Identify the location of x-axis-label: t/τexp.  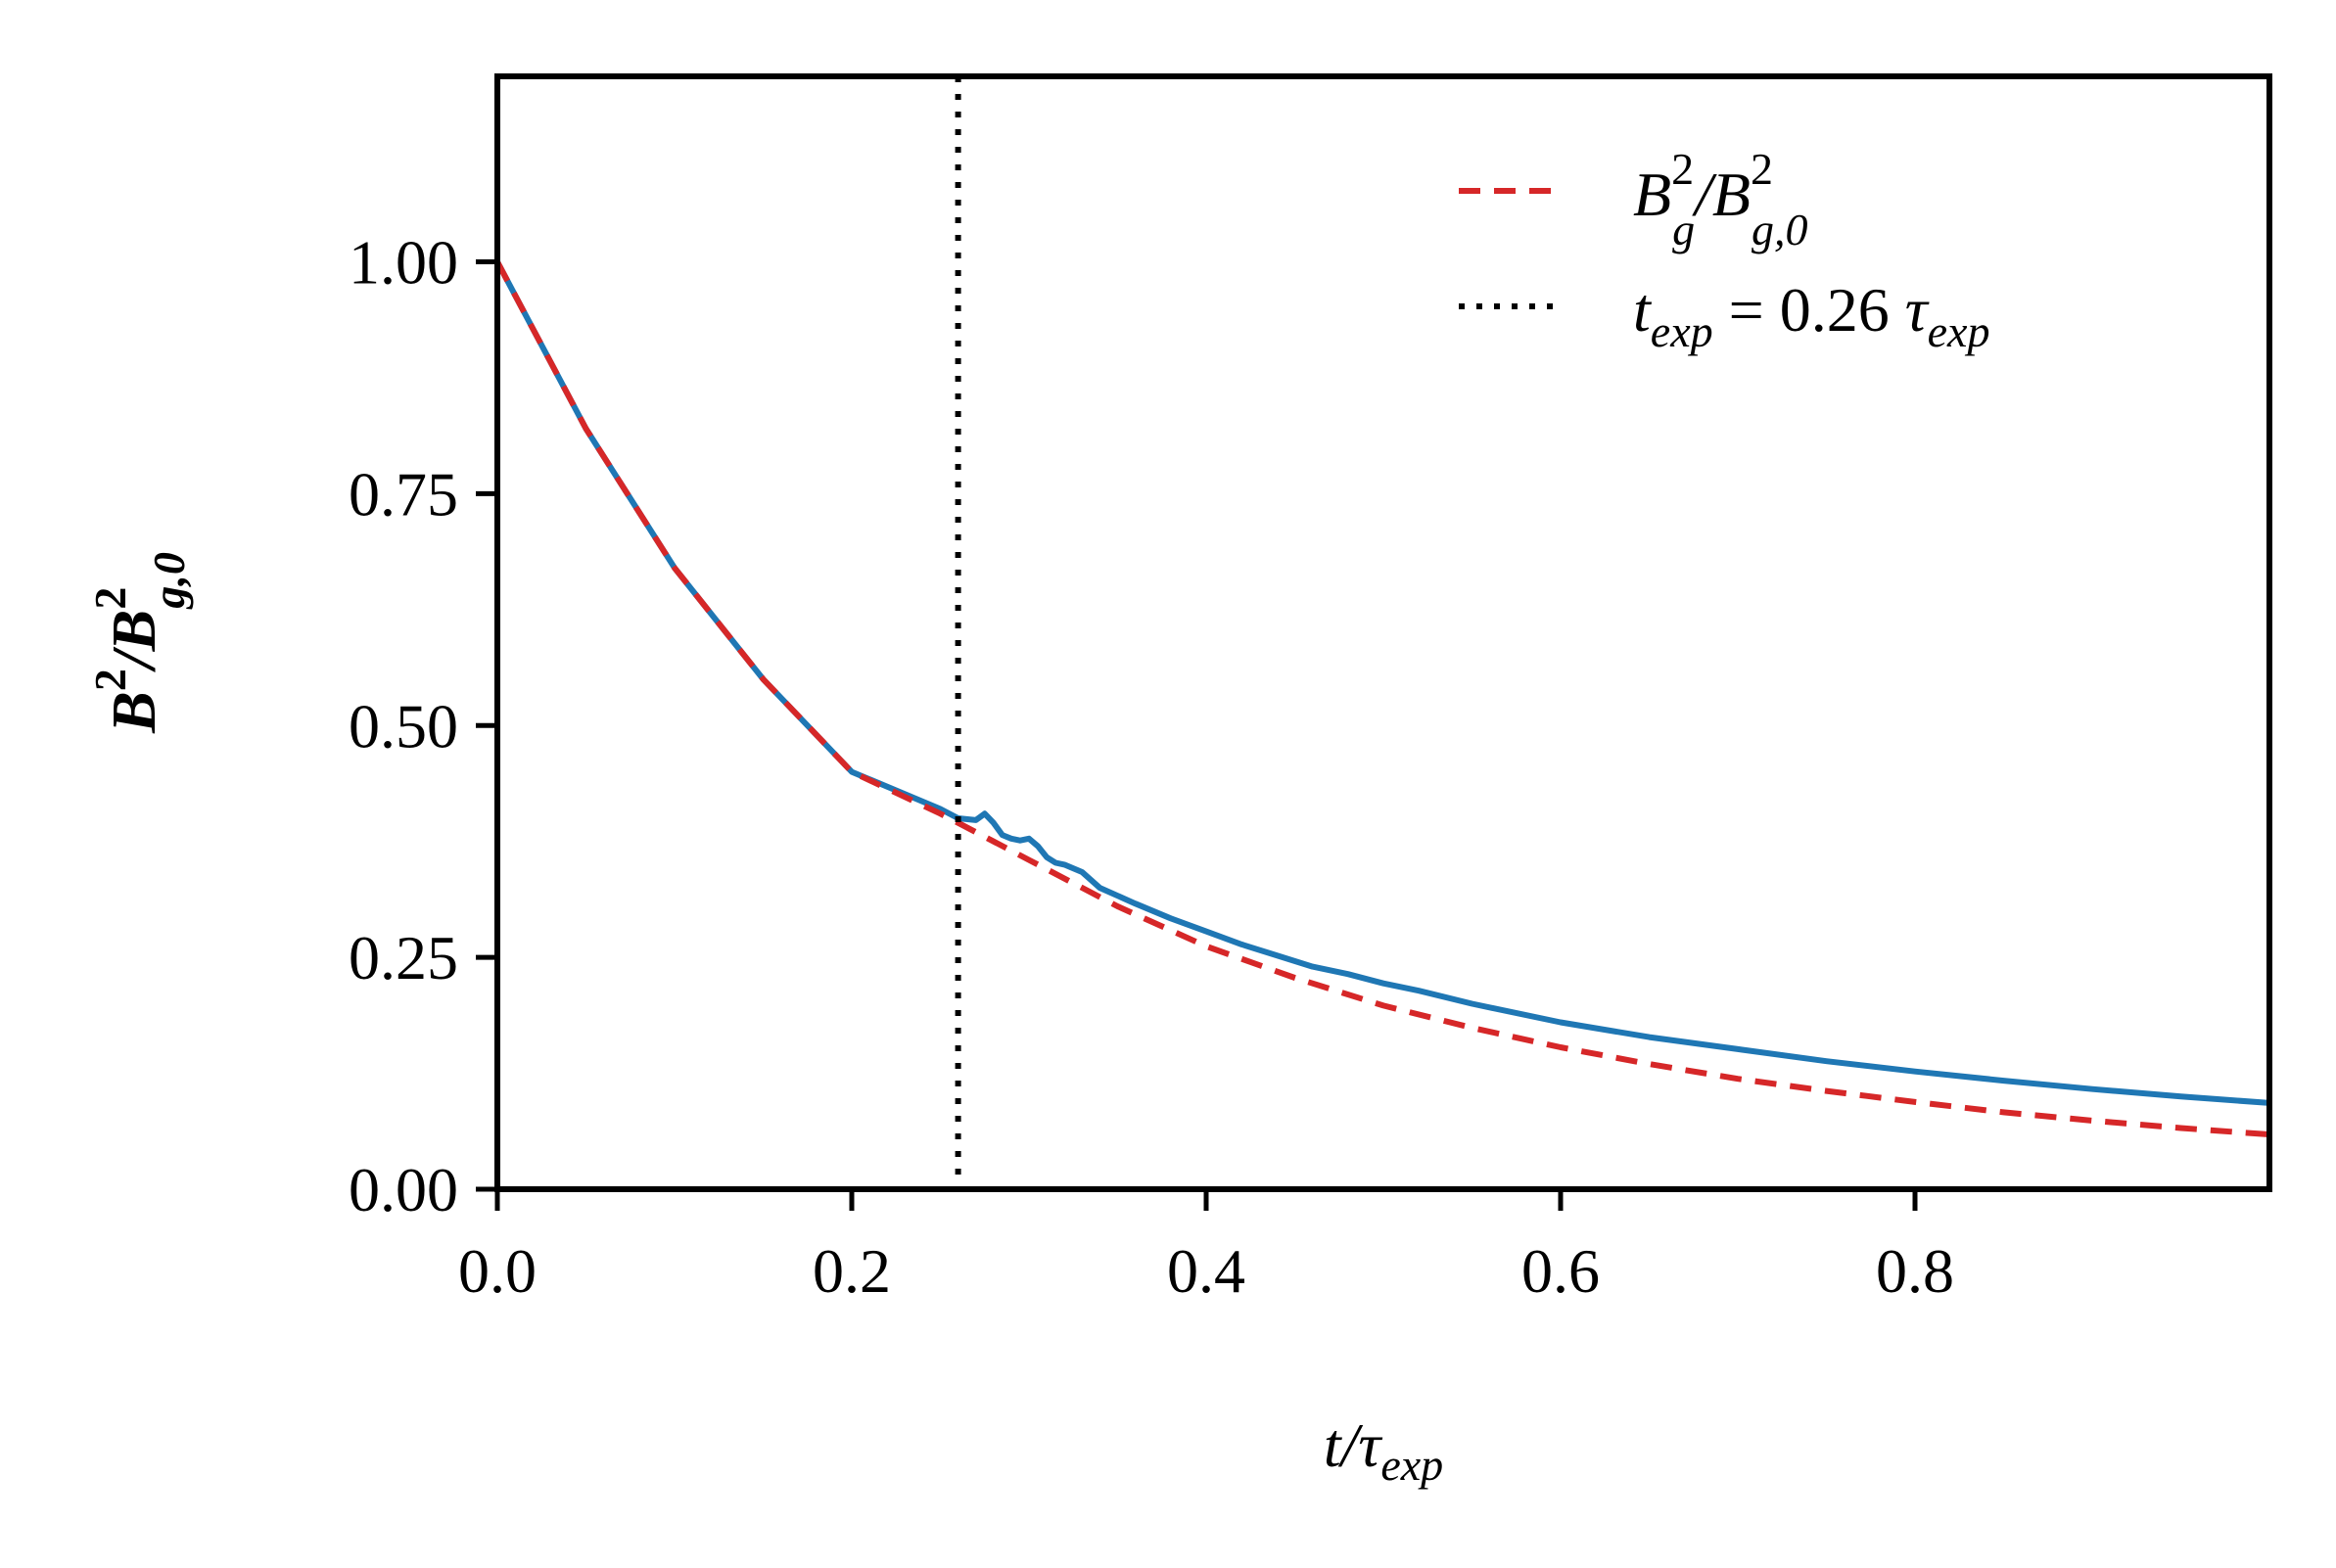
(1384, 1450).